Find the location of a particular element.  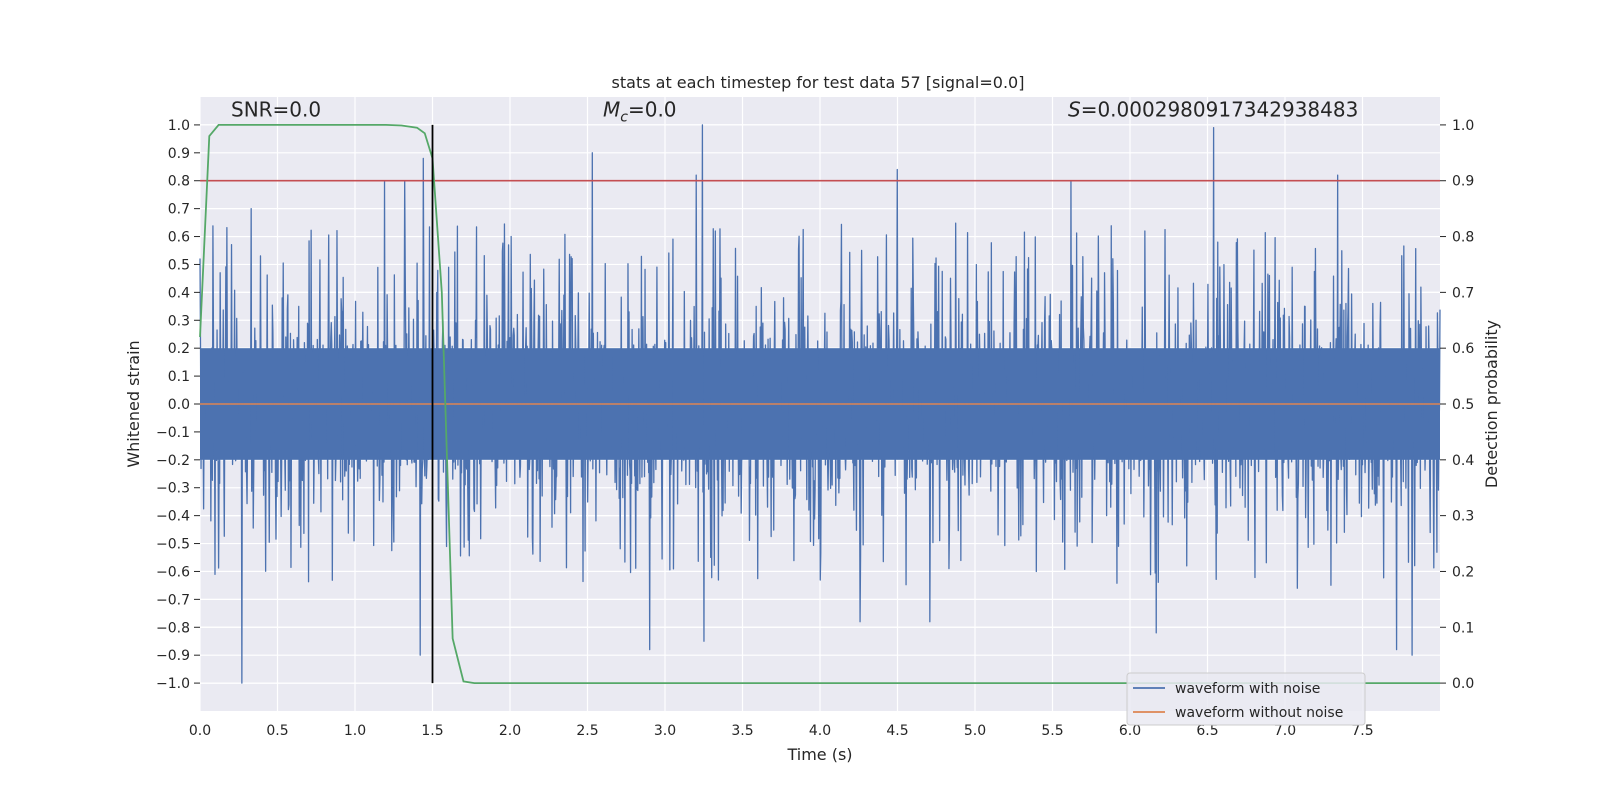

y-tick-label: 0.6 is located at coordinates (179, 238).